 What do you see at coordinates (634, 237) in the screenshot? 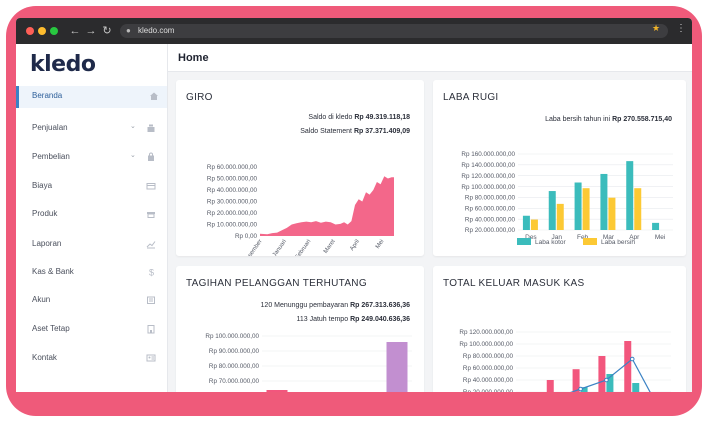
I see `x-tick-label: Apr` at bounding box center [634, 237].